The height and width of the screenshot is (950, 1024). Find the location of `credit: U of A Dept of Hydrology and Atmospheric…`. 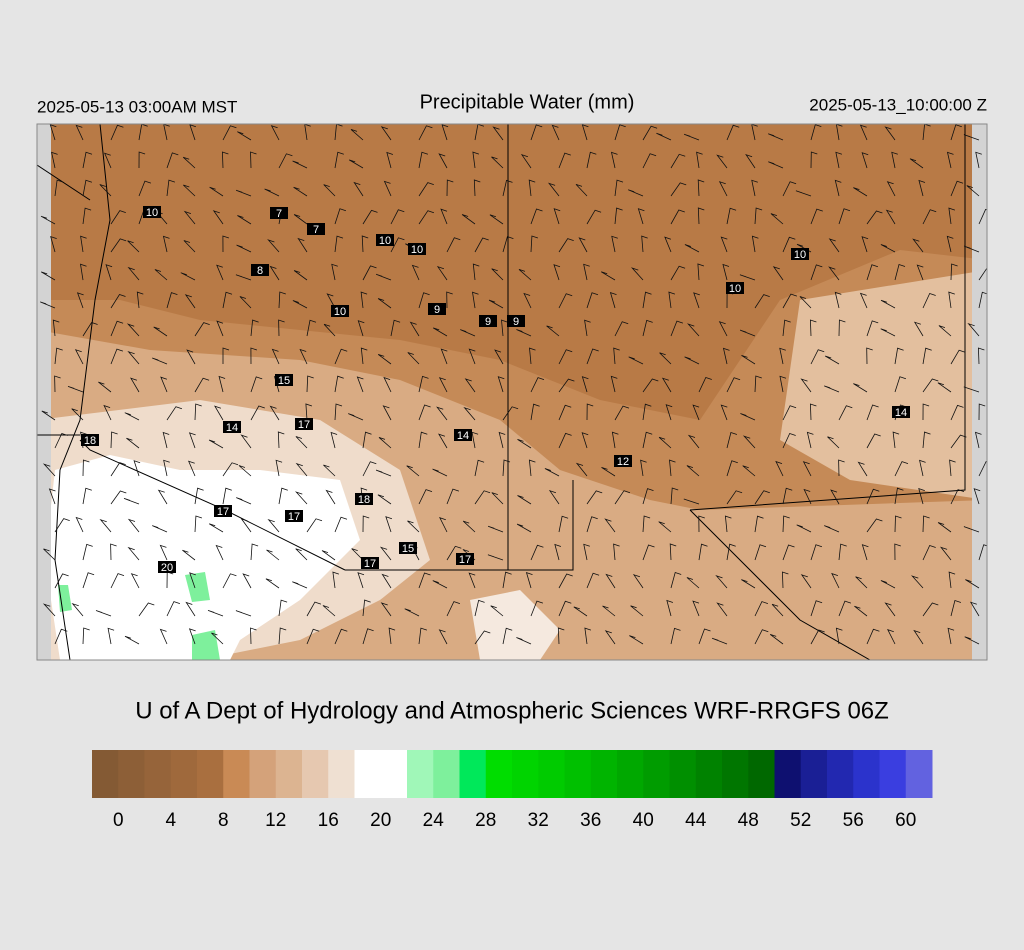

credit: U of A Dept of Hydrology and Atmospheric… is located at coordinates (512, 710).